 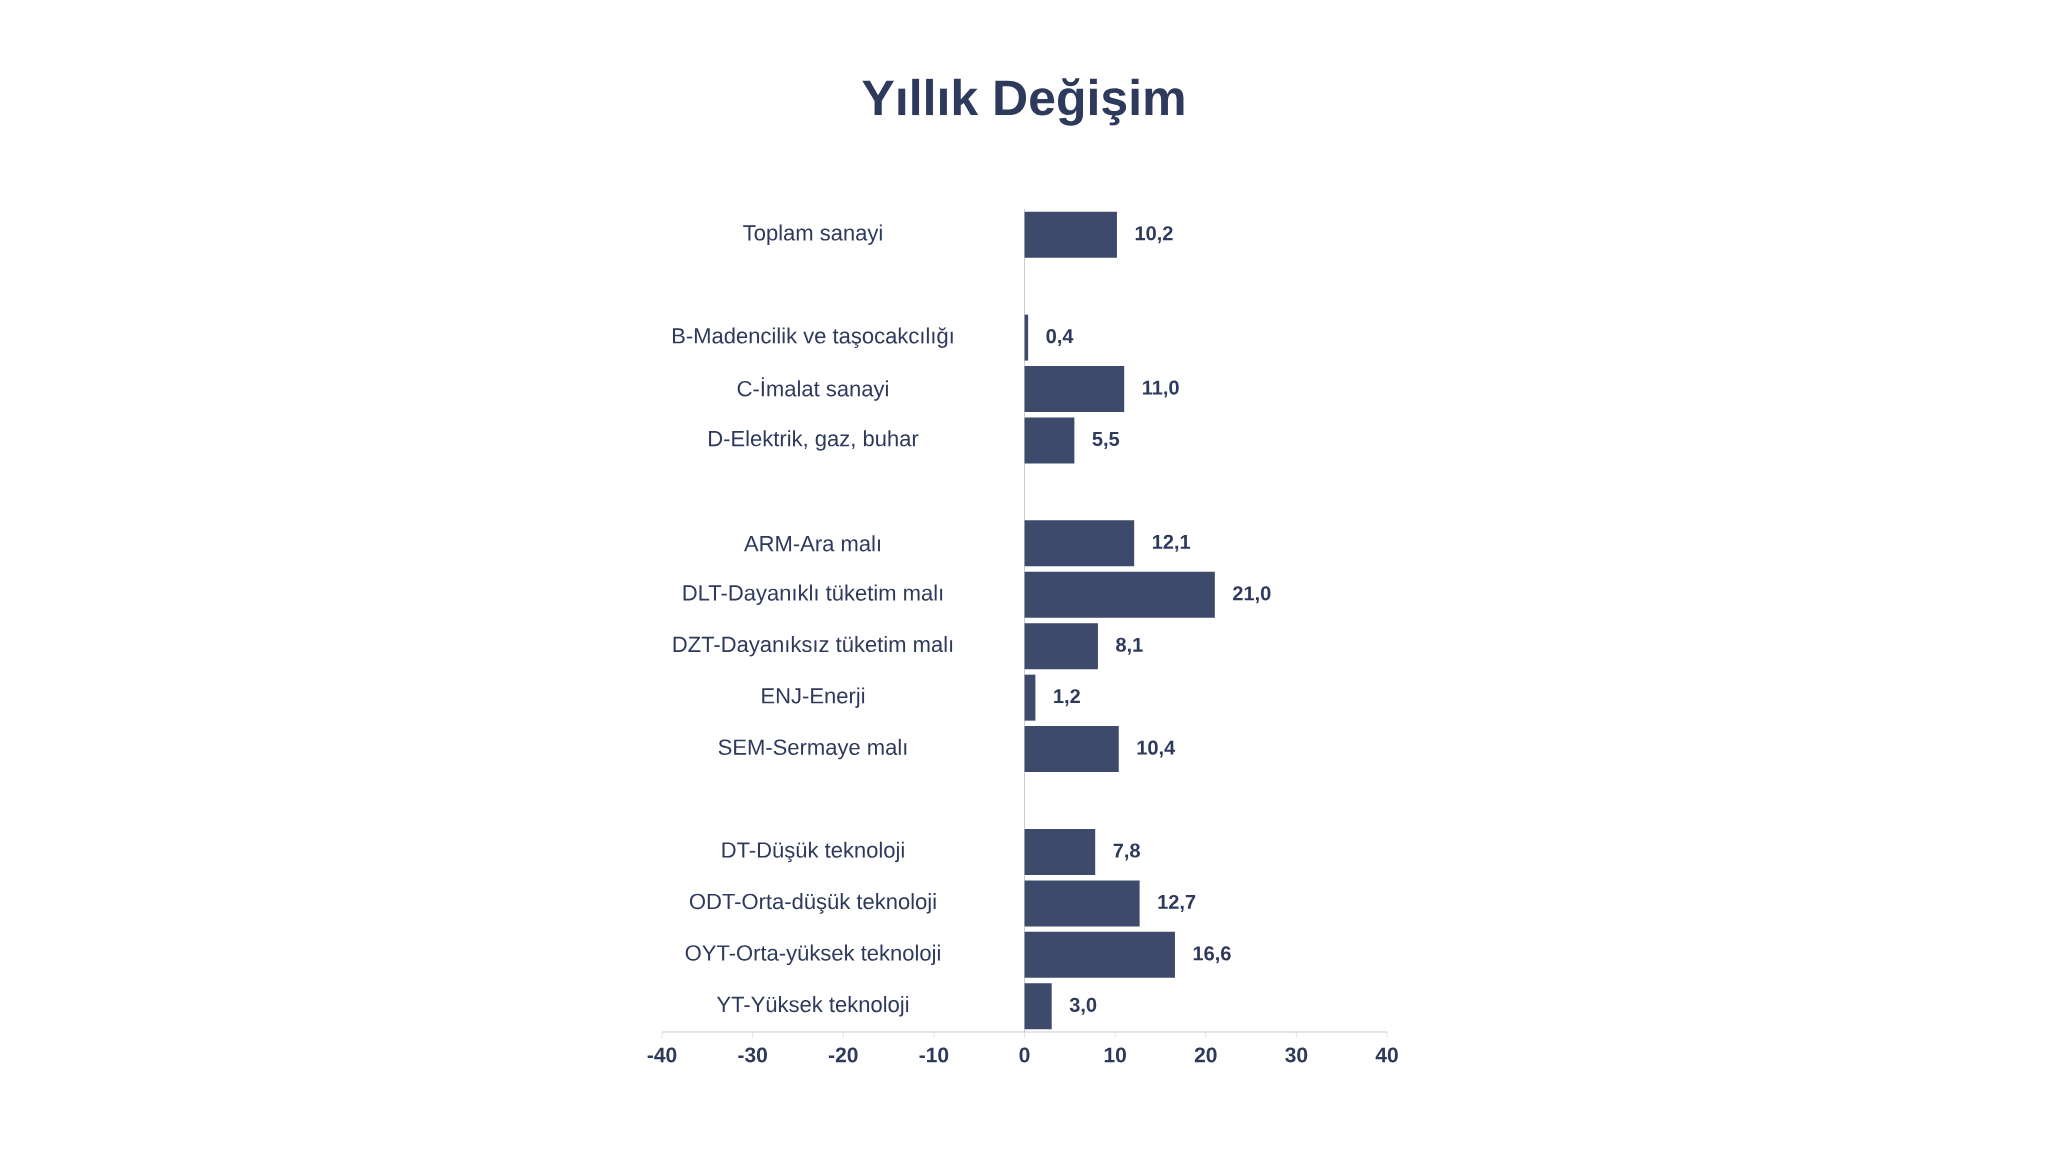 I want to click on y-tick-label: B-Madencilik ve taşocakcılığı, so click(x=812, y=338).